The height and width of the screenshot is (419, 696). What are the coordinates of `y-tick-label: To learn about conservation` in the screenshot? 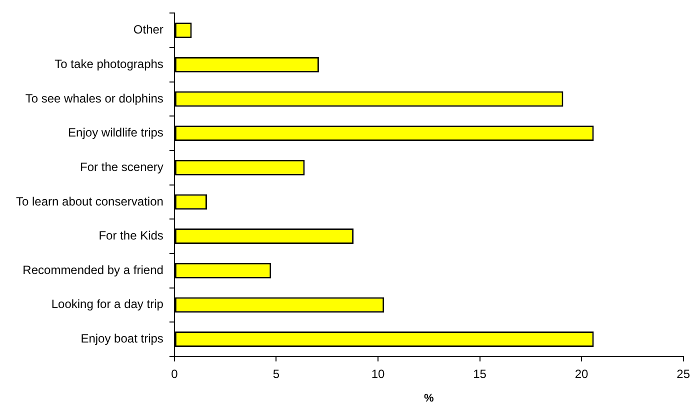 It's located at (90, 201).